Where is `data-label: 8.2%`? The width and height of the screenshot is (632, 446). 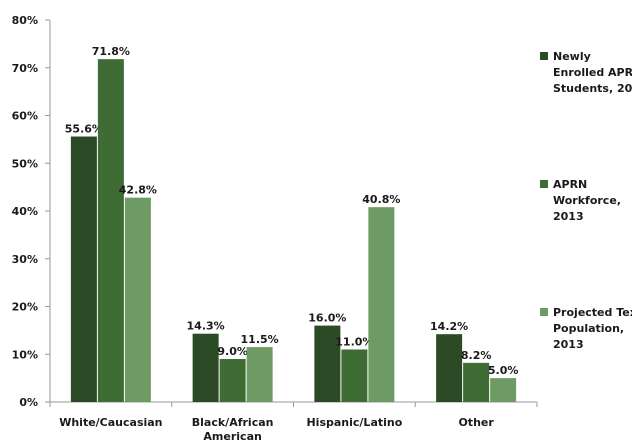 data-label: 8.2% is located at coordinates (476, 355).